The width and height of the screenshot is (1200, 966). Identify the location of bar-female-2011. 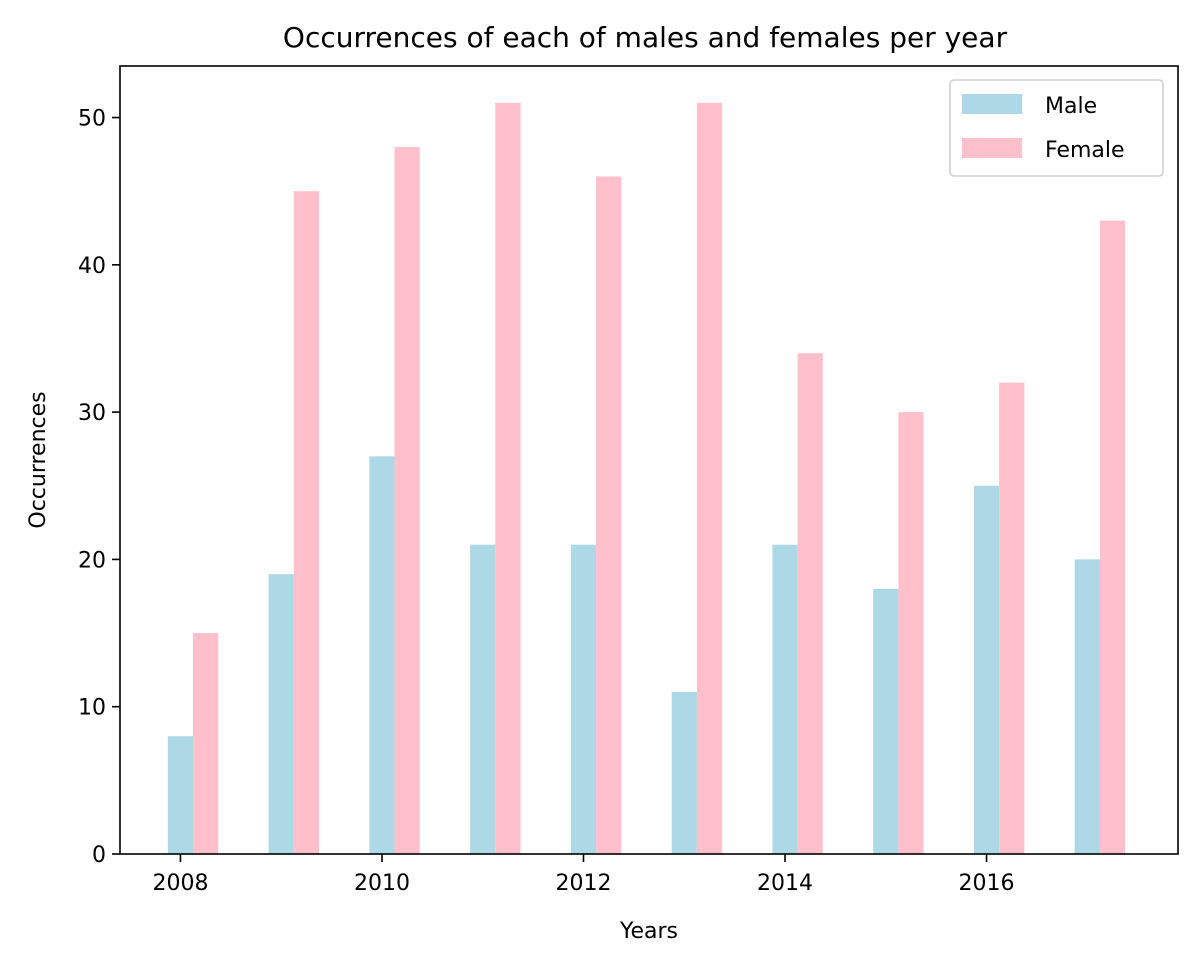
(508, 478).